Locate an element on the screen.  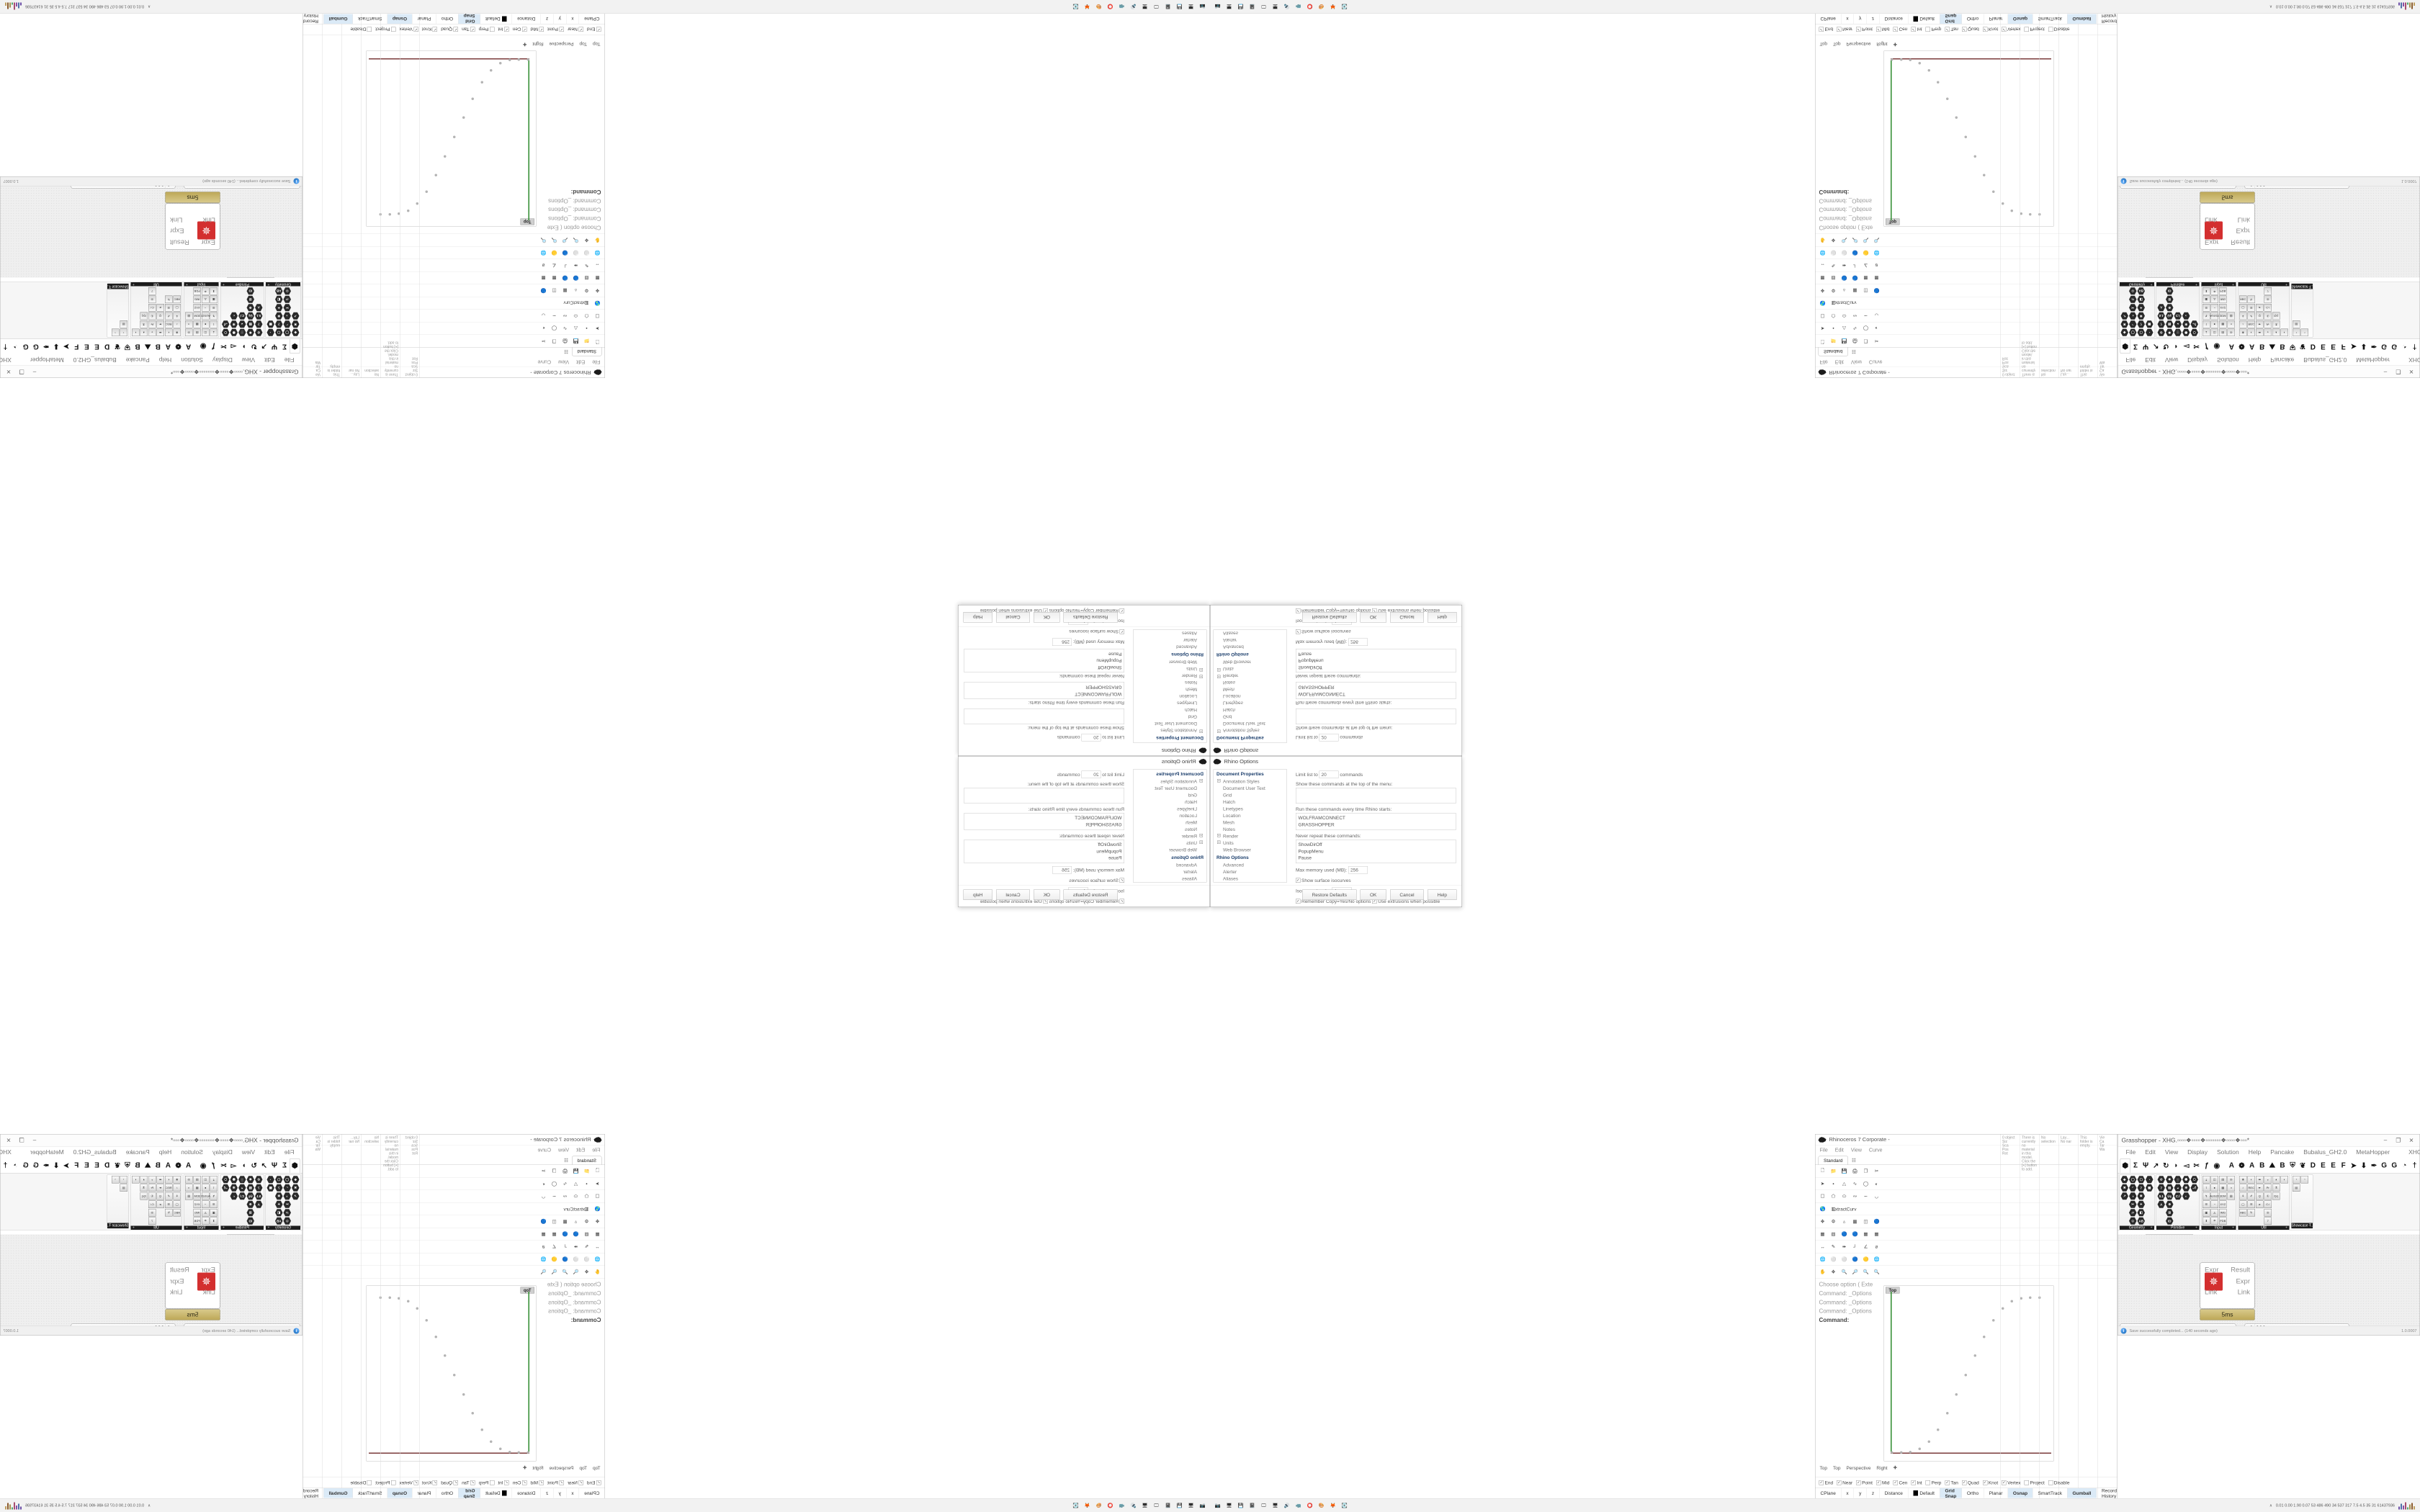
osnap-disable: Disable is located at coordinates (2058, 1482).